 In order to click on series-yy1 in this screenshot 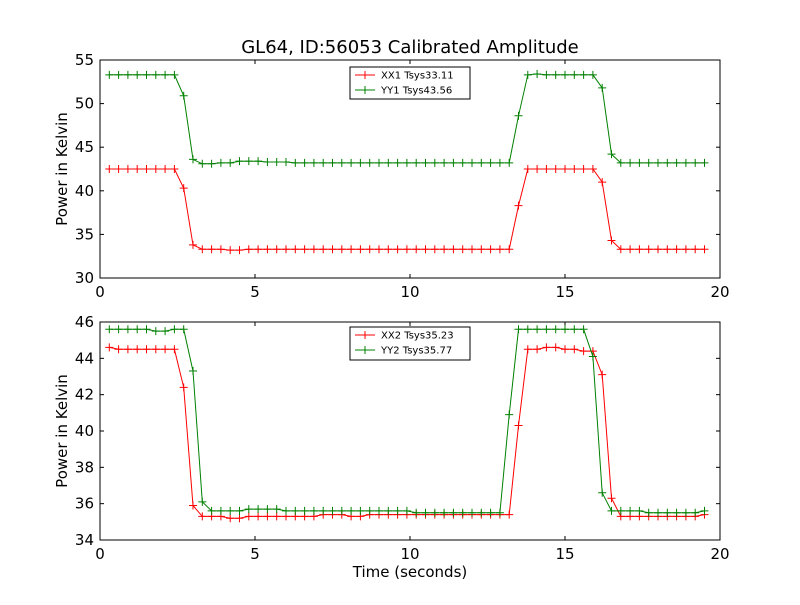, I will do `click(407, 118)`.